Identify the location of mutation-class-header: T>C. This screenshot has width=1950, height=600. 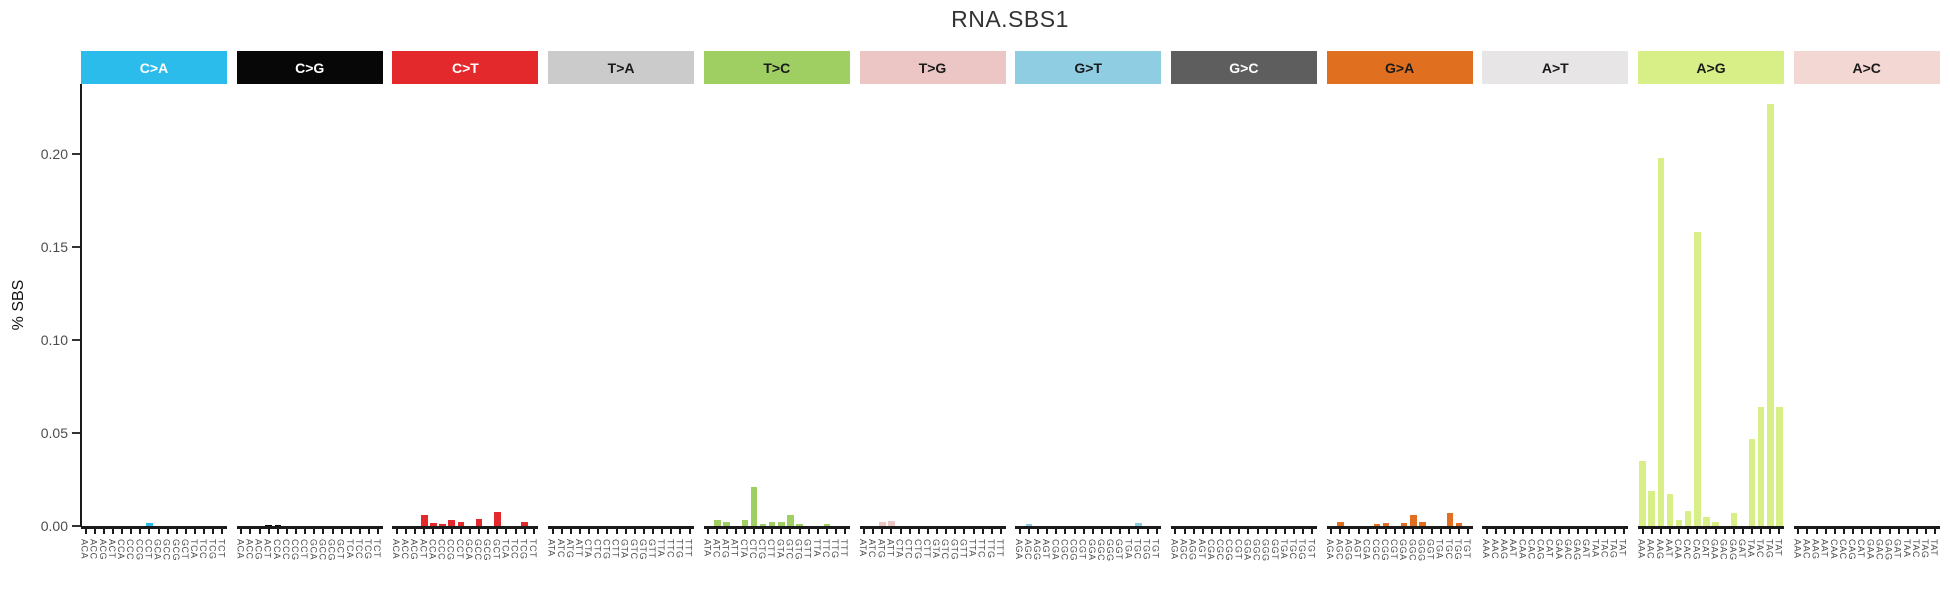
(776, 67).